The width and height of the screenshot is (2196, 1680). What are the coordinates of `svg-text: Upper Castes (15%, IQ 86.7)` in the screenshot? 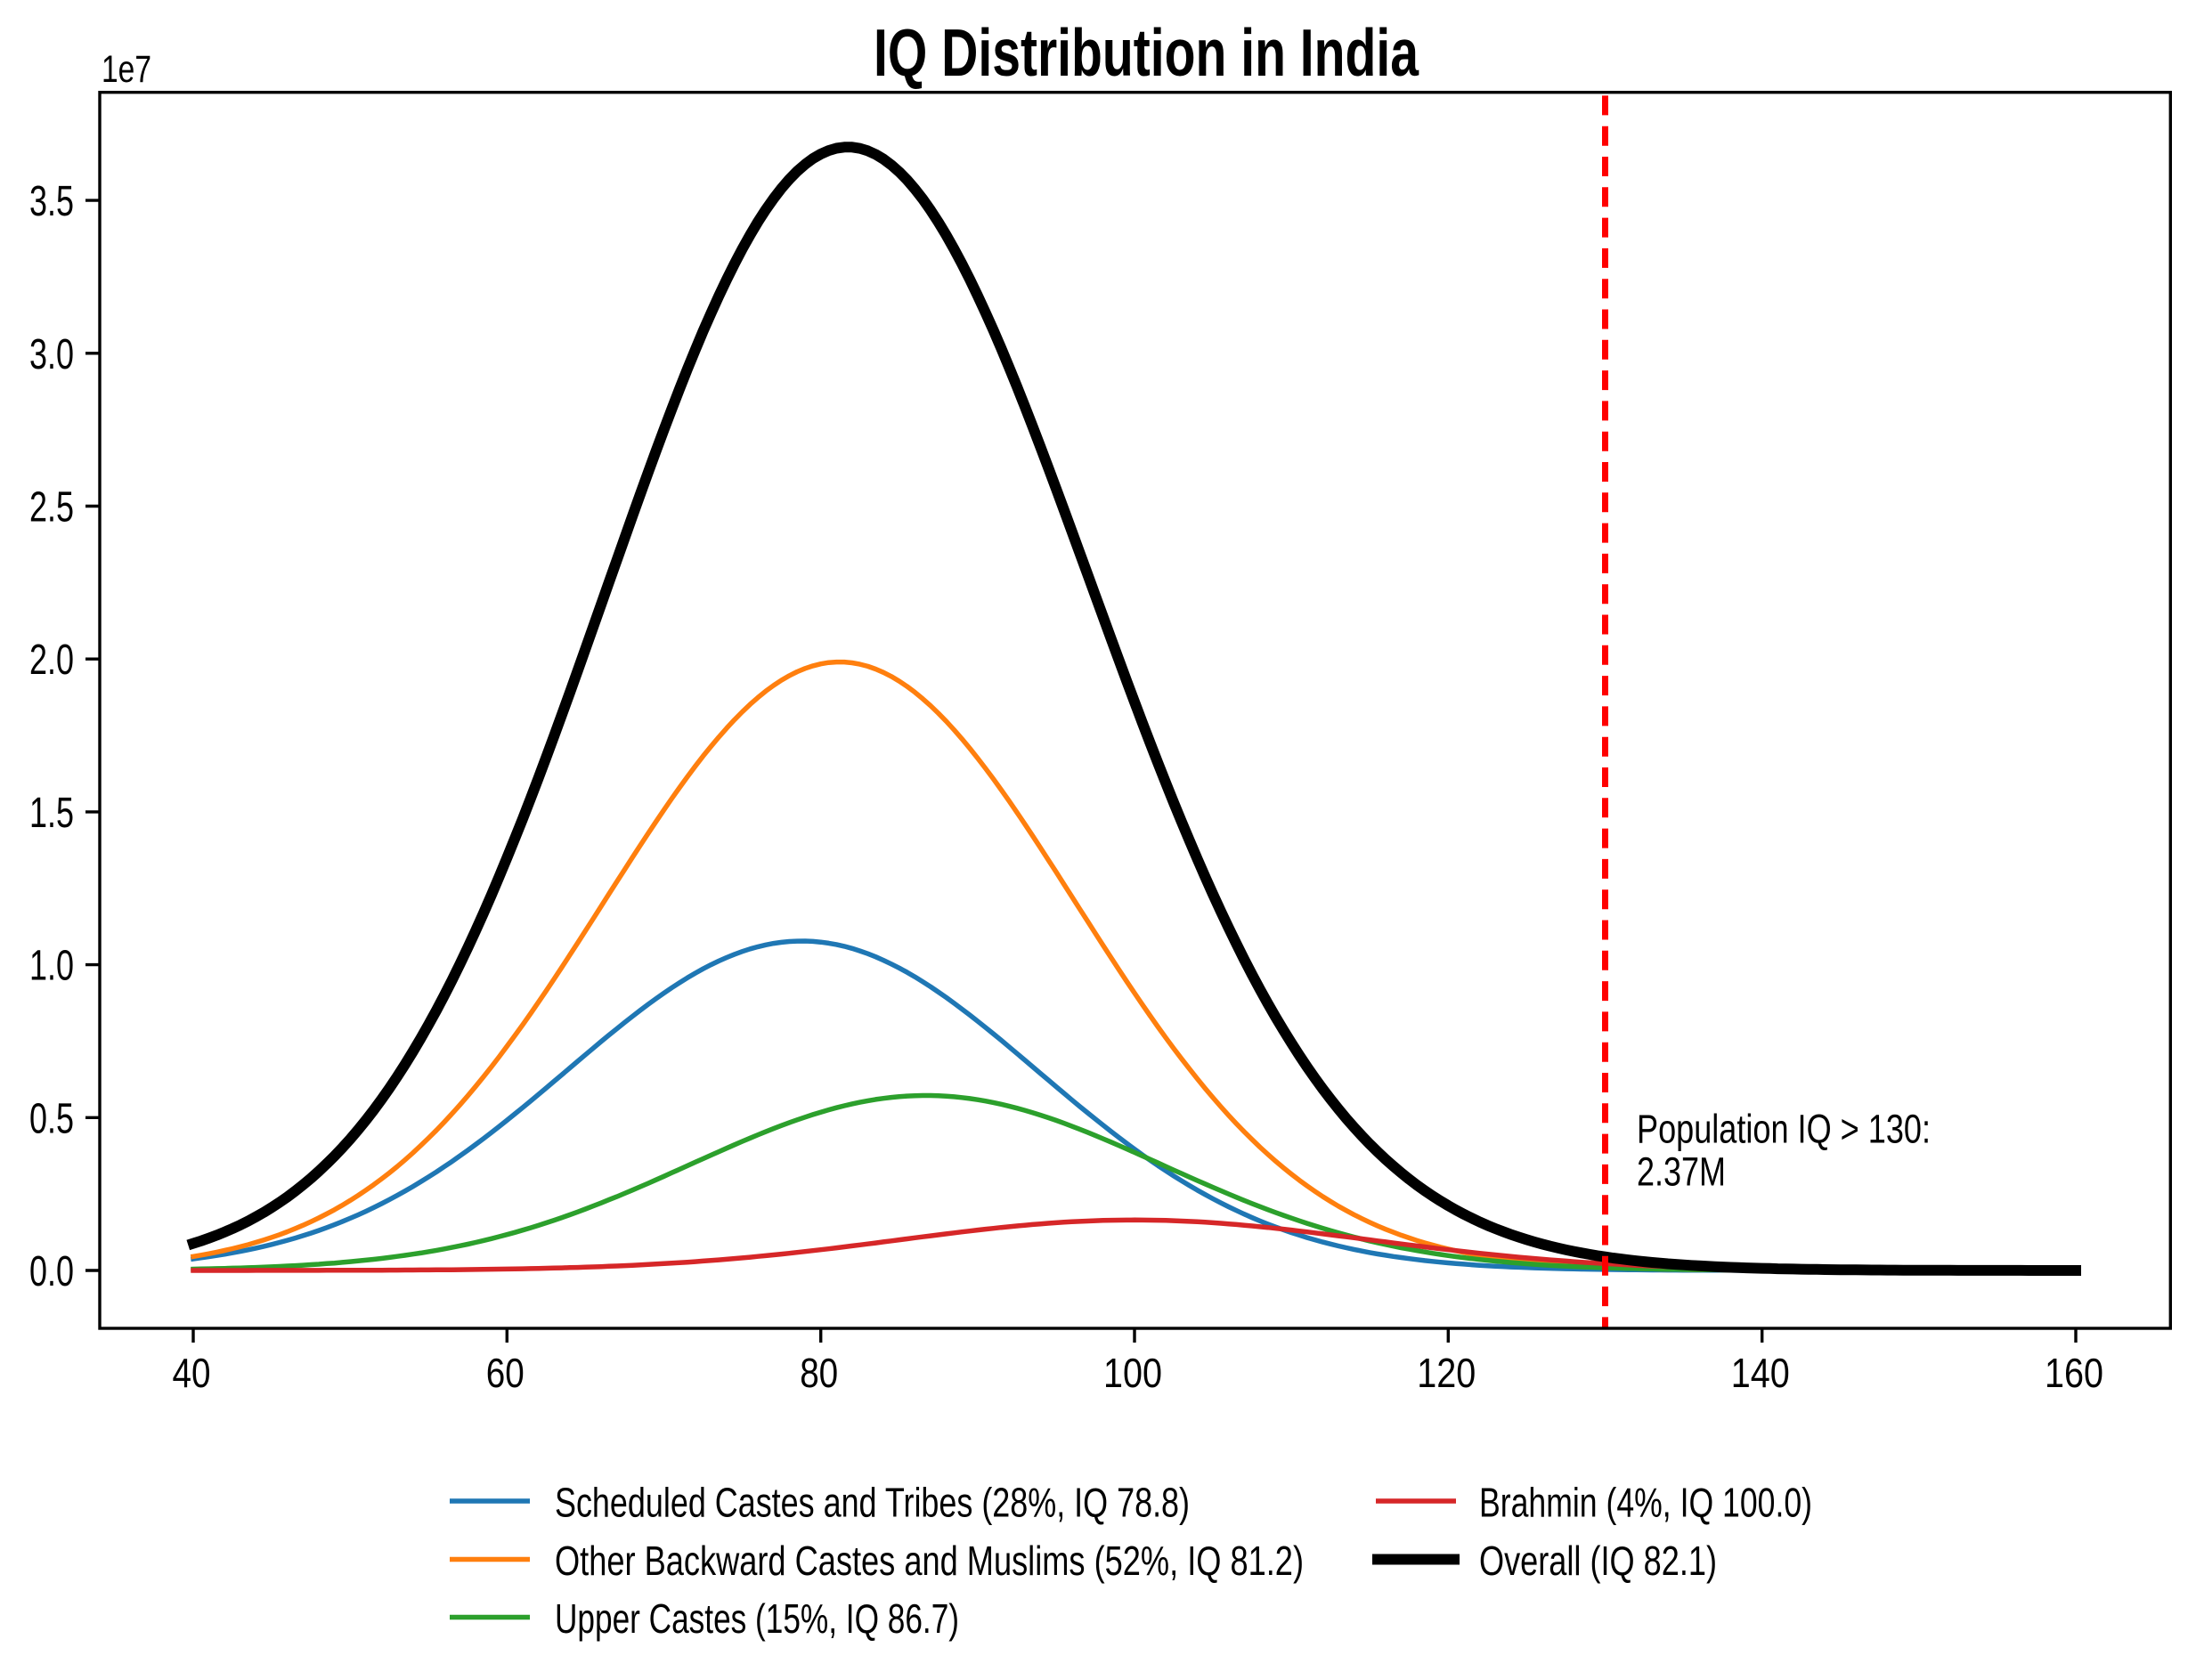 It's located at (757, 1618).